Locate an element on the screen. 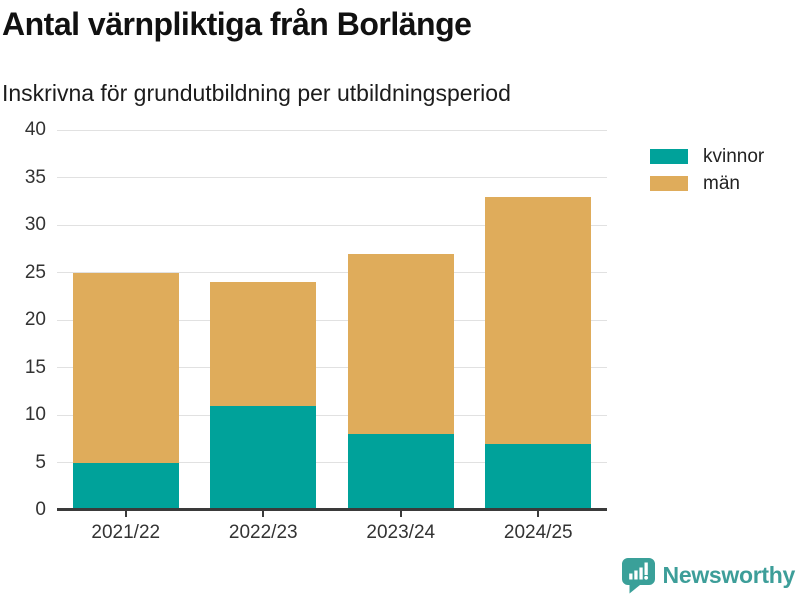  x-axis-label: 2024/25 is located at coordinates (538, 532).